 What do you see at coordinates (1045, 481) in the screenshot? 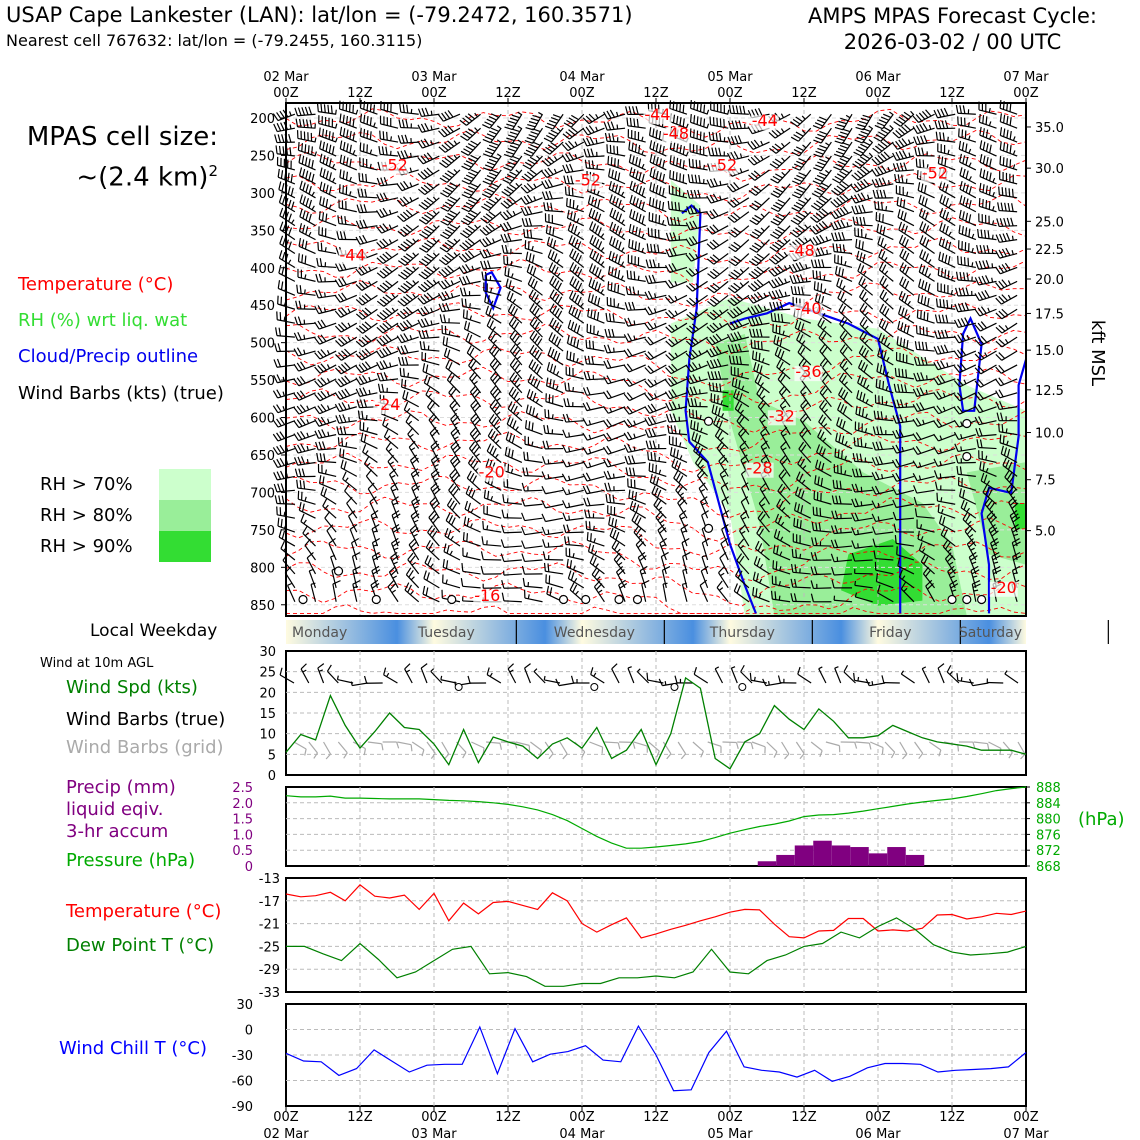
I see `height-tick-label: 7.5` at bounding box center [1045, 481].